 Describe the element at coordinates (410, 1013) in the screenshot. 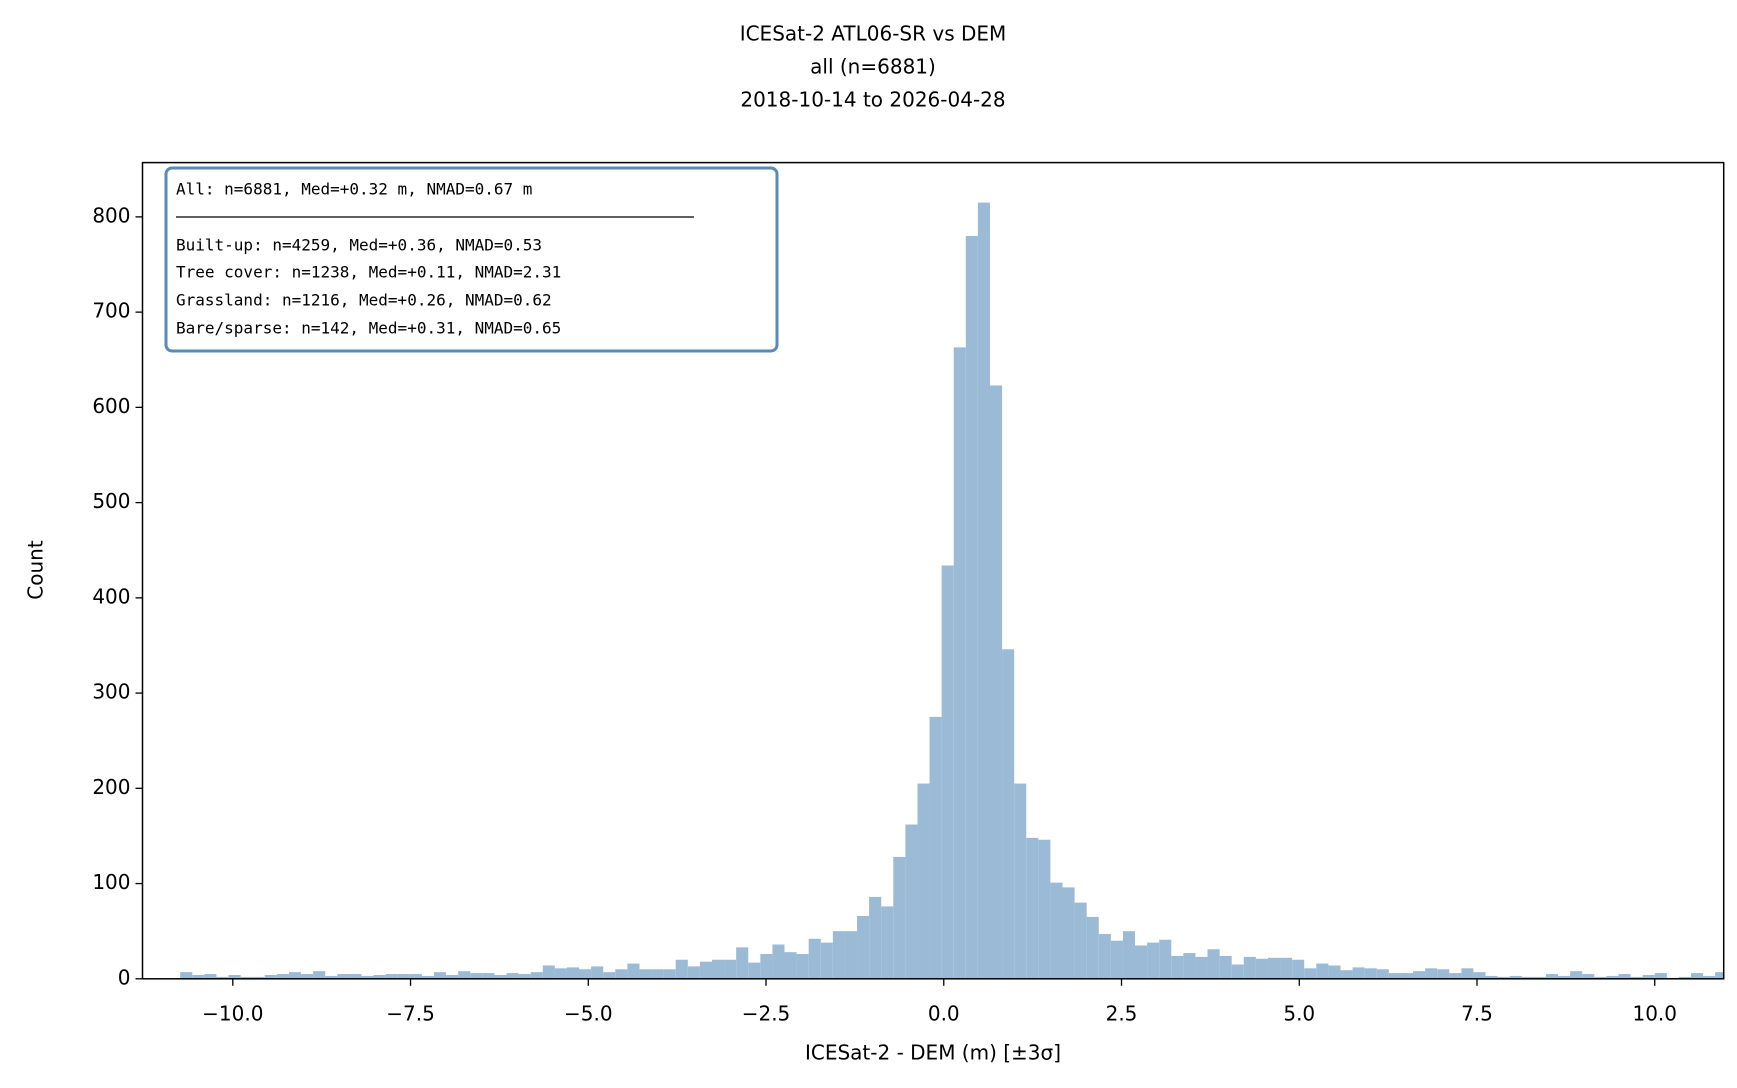

I see `x-tick-label: −7.5` at that location.